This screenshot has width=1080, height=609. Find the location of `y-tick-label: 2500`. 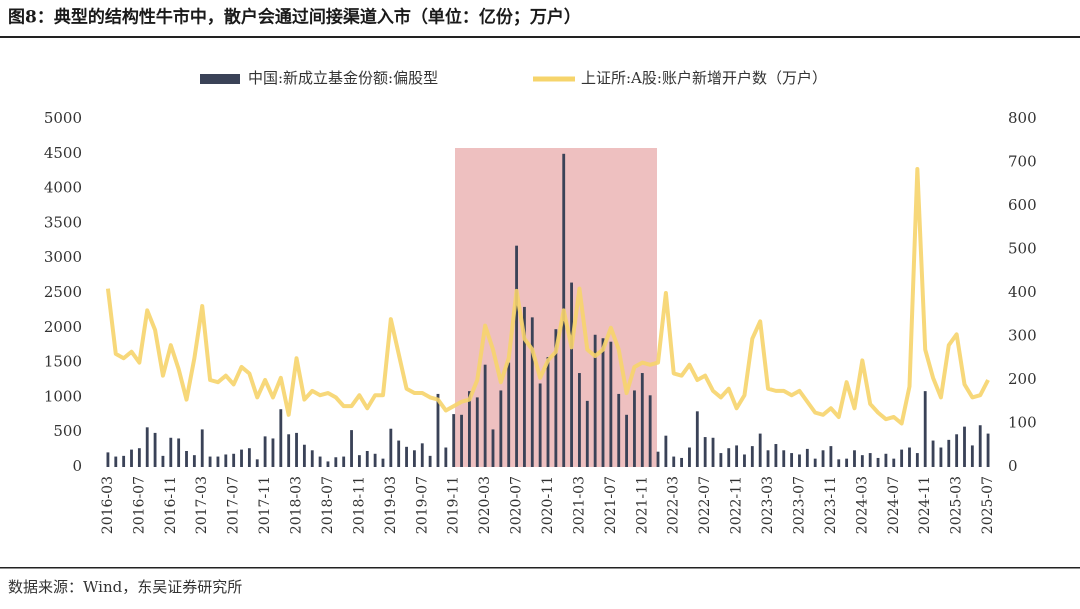

y-tick-label: 2500 is located at coordinates (63, 292).